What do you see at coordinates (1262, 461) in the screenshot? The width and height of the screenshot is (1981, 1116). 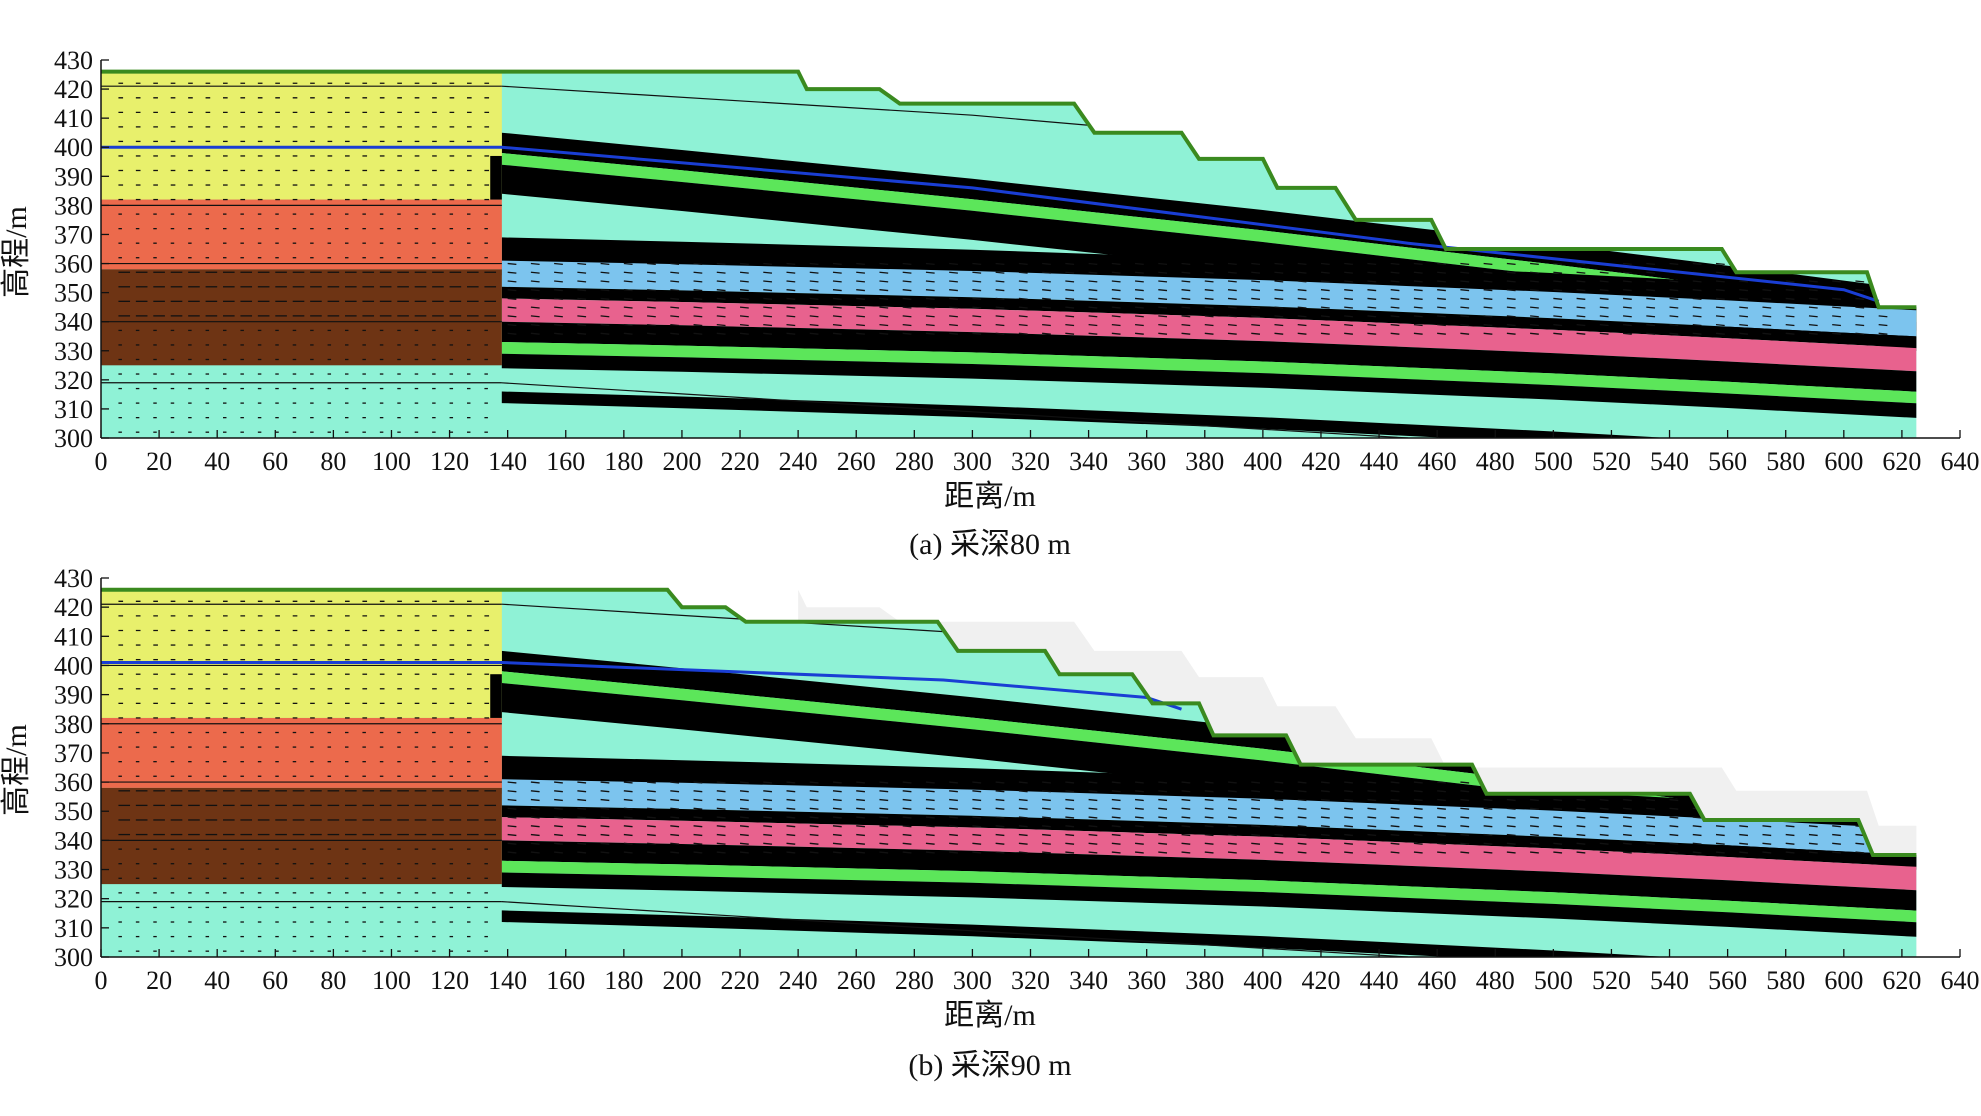 I see `x-tick-label: 400` at bounding box center [1262, 461].